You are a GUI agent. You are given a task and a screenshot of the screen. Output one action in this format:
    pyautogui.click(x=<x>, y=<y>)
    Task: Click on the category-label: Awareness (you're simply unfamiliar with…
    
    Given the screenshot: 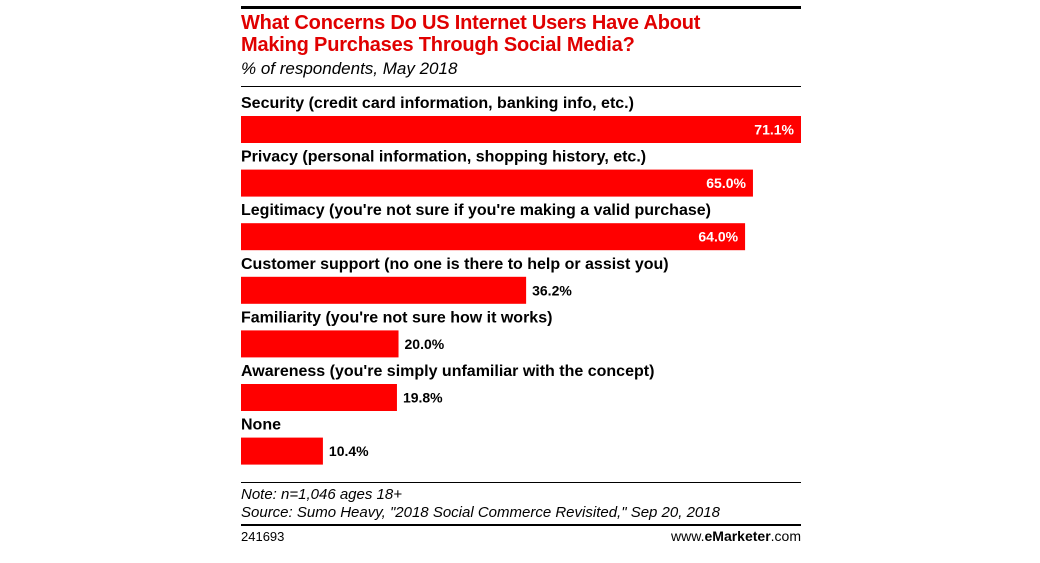 What is the action you would take?
    pyautogui.click(x=447, y=371)
    